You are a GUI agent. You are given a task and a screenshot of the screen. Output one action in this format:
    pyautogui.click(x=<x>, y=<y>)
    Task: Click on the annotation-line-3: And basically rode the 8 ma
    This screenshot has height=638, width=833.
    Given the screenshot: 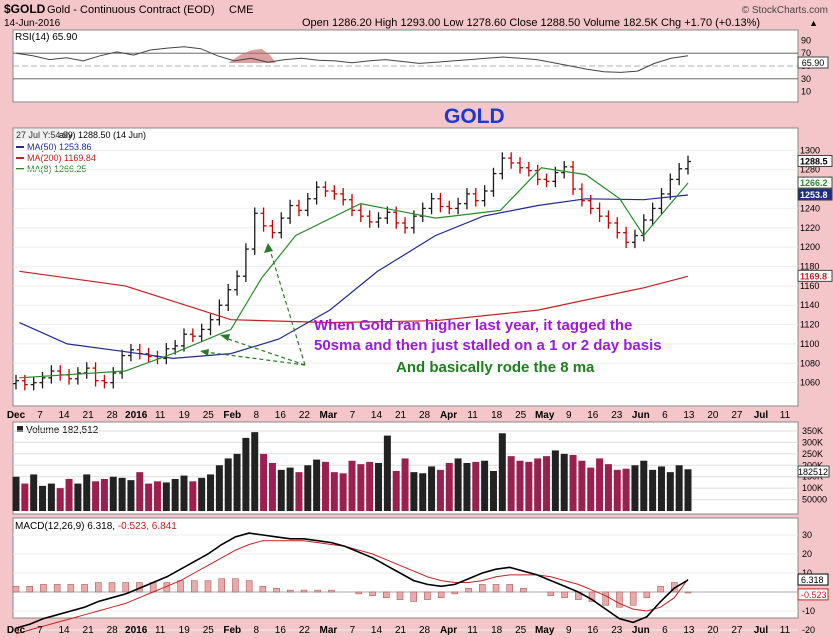 What is the action you would take?
    pyautogui.click(x=495, y=367)
    